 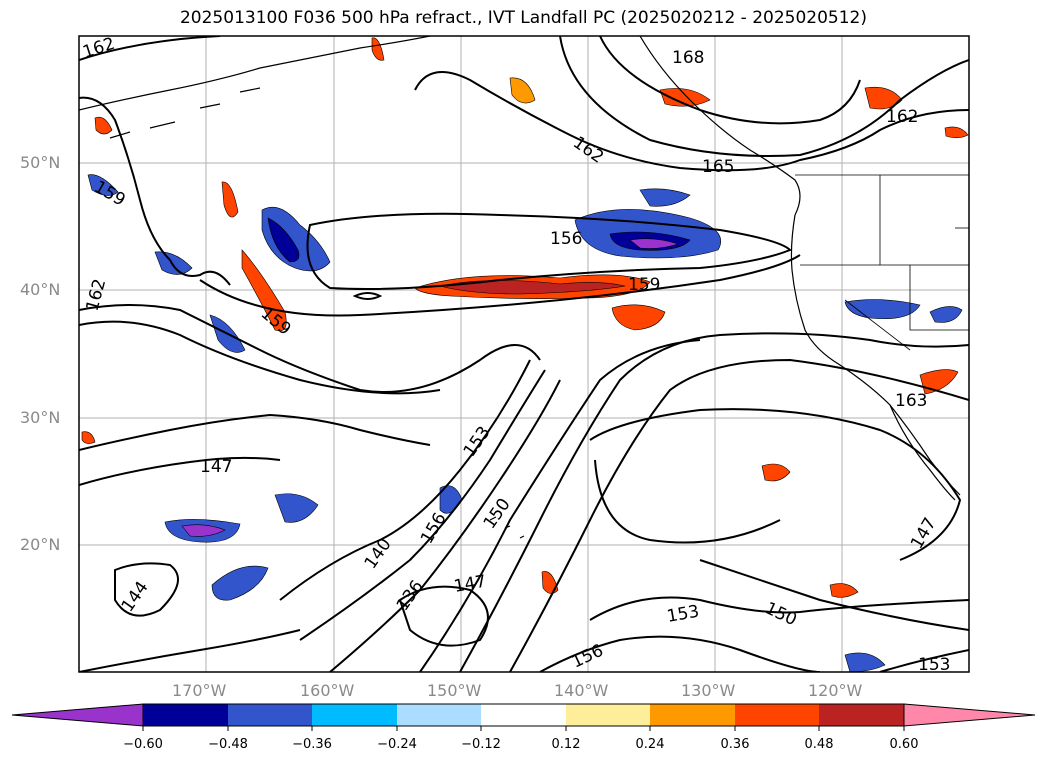 What do you see at coordinates (255, 73) in the screenshot?
I see `alaska-coast` at bounding box center [255, 73].